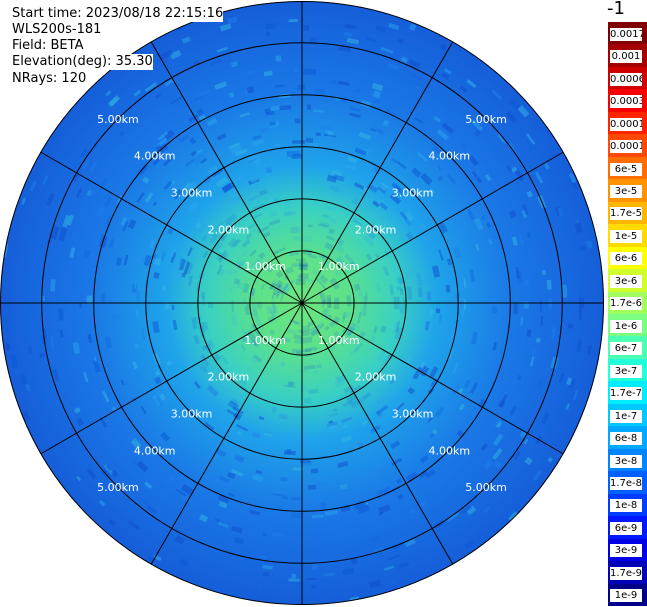 The image size is (647, 607). Describe the element at coordinates (626, 483) in the screenshot. I see `colorbar-tick-label: 1.7e-8` at that location.